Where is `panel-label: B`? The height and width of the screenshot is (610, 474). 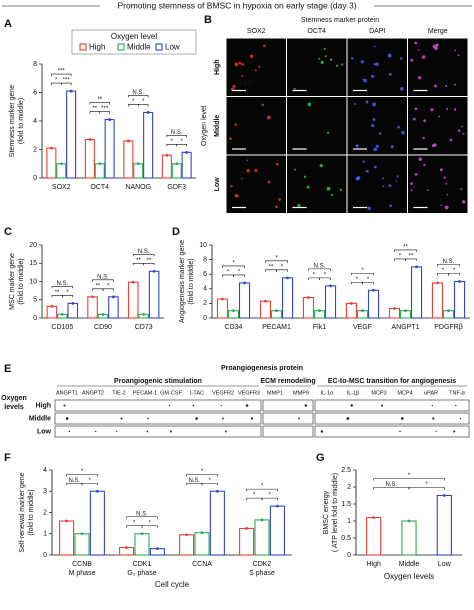 panel-label: B is located at coordinates (208, 20).